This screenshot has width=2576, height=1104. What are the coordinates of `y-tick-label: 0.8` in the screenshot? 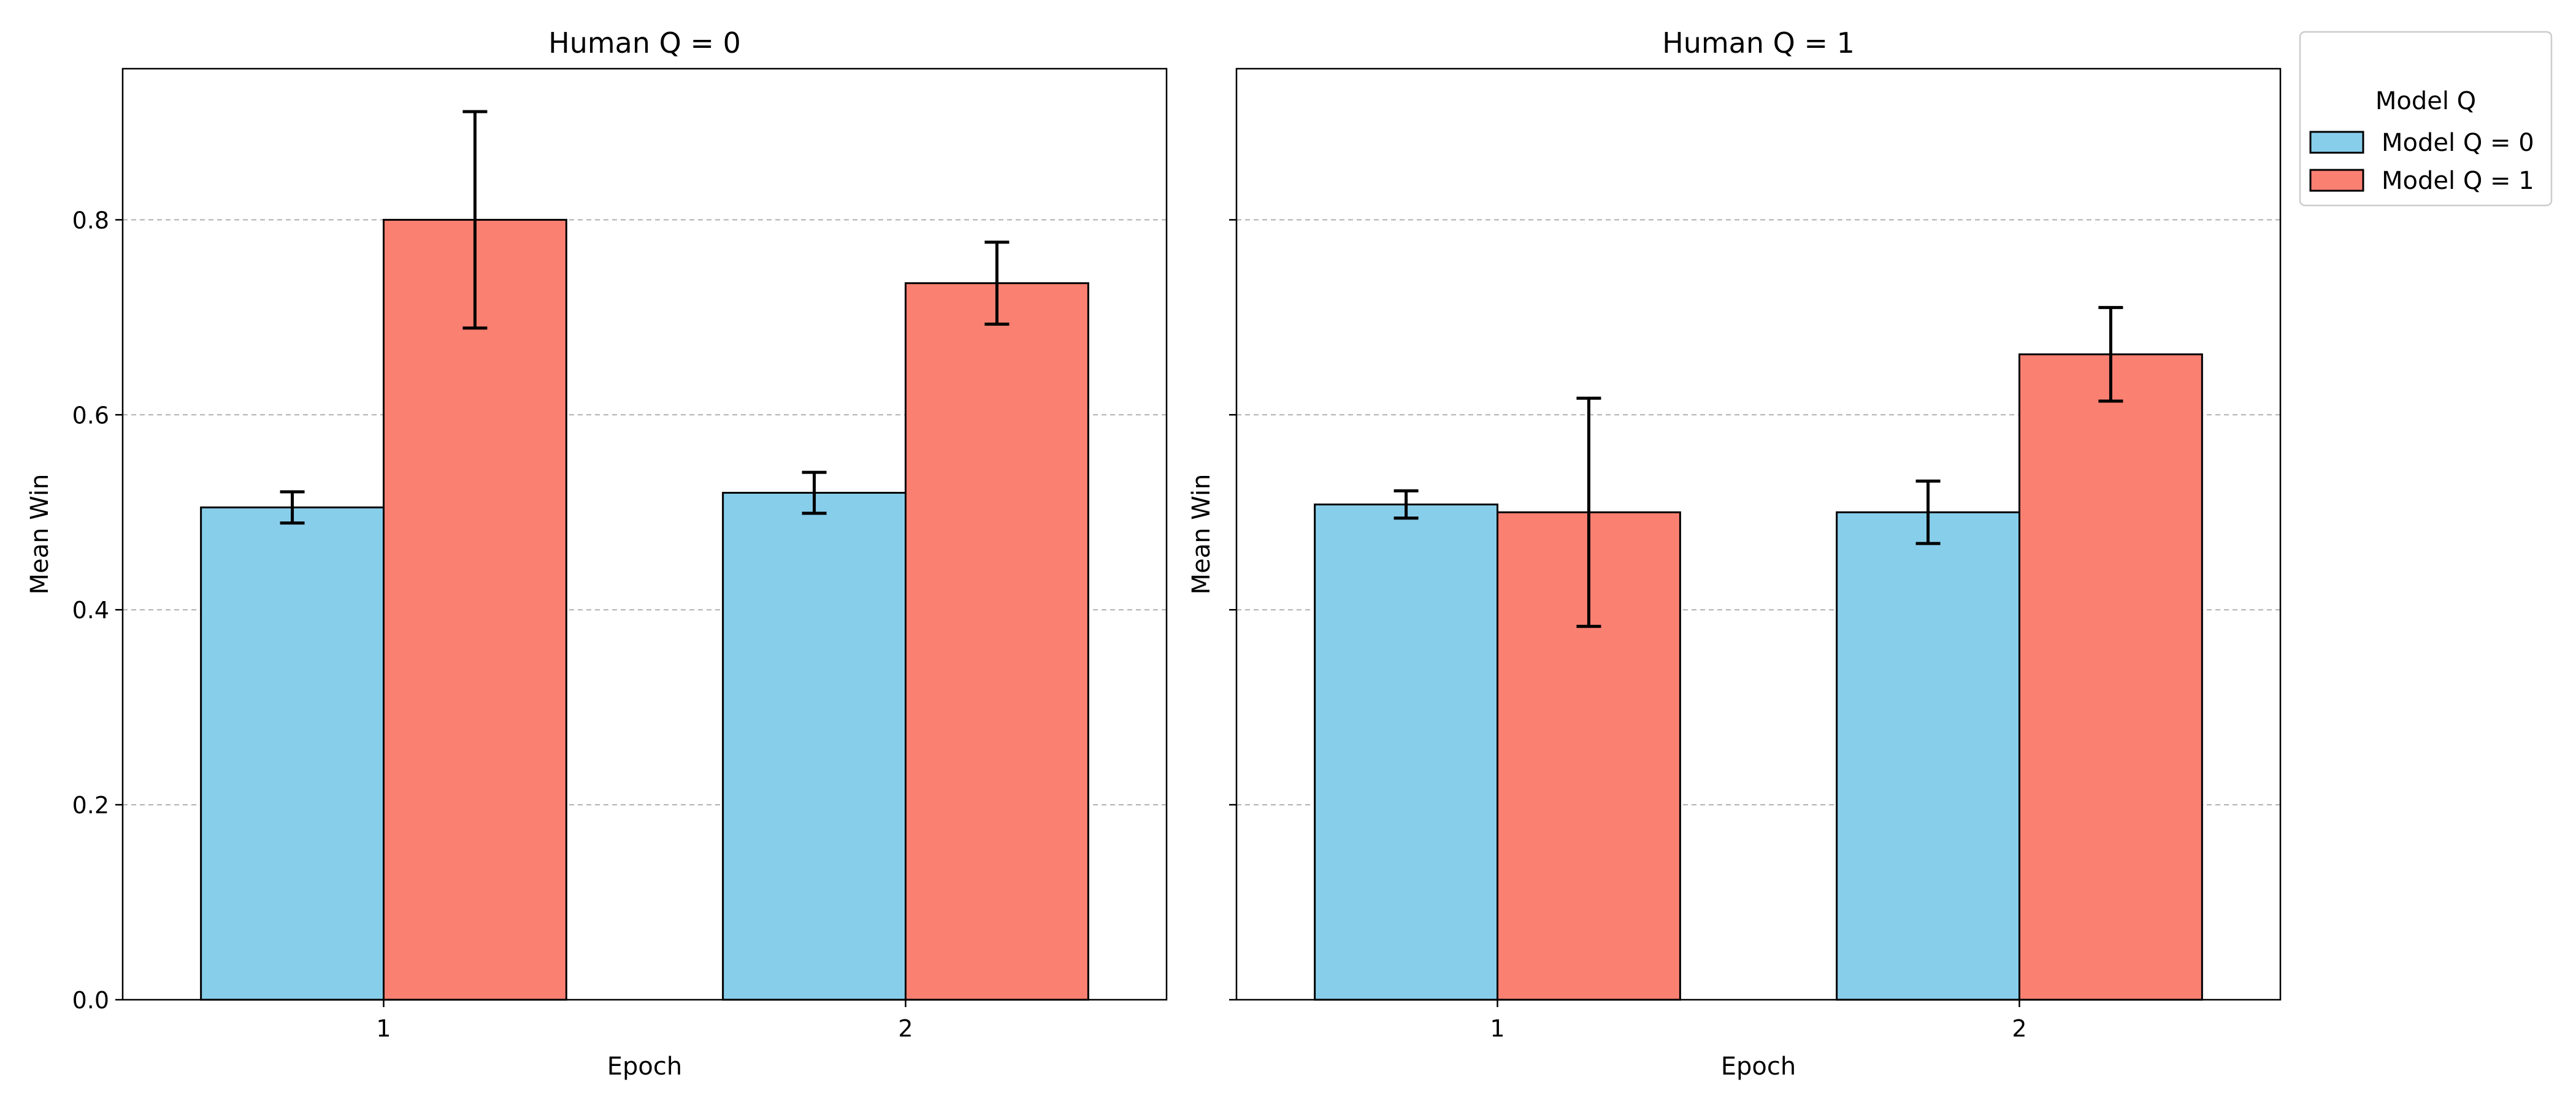 It's located at (90, 220).